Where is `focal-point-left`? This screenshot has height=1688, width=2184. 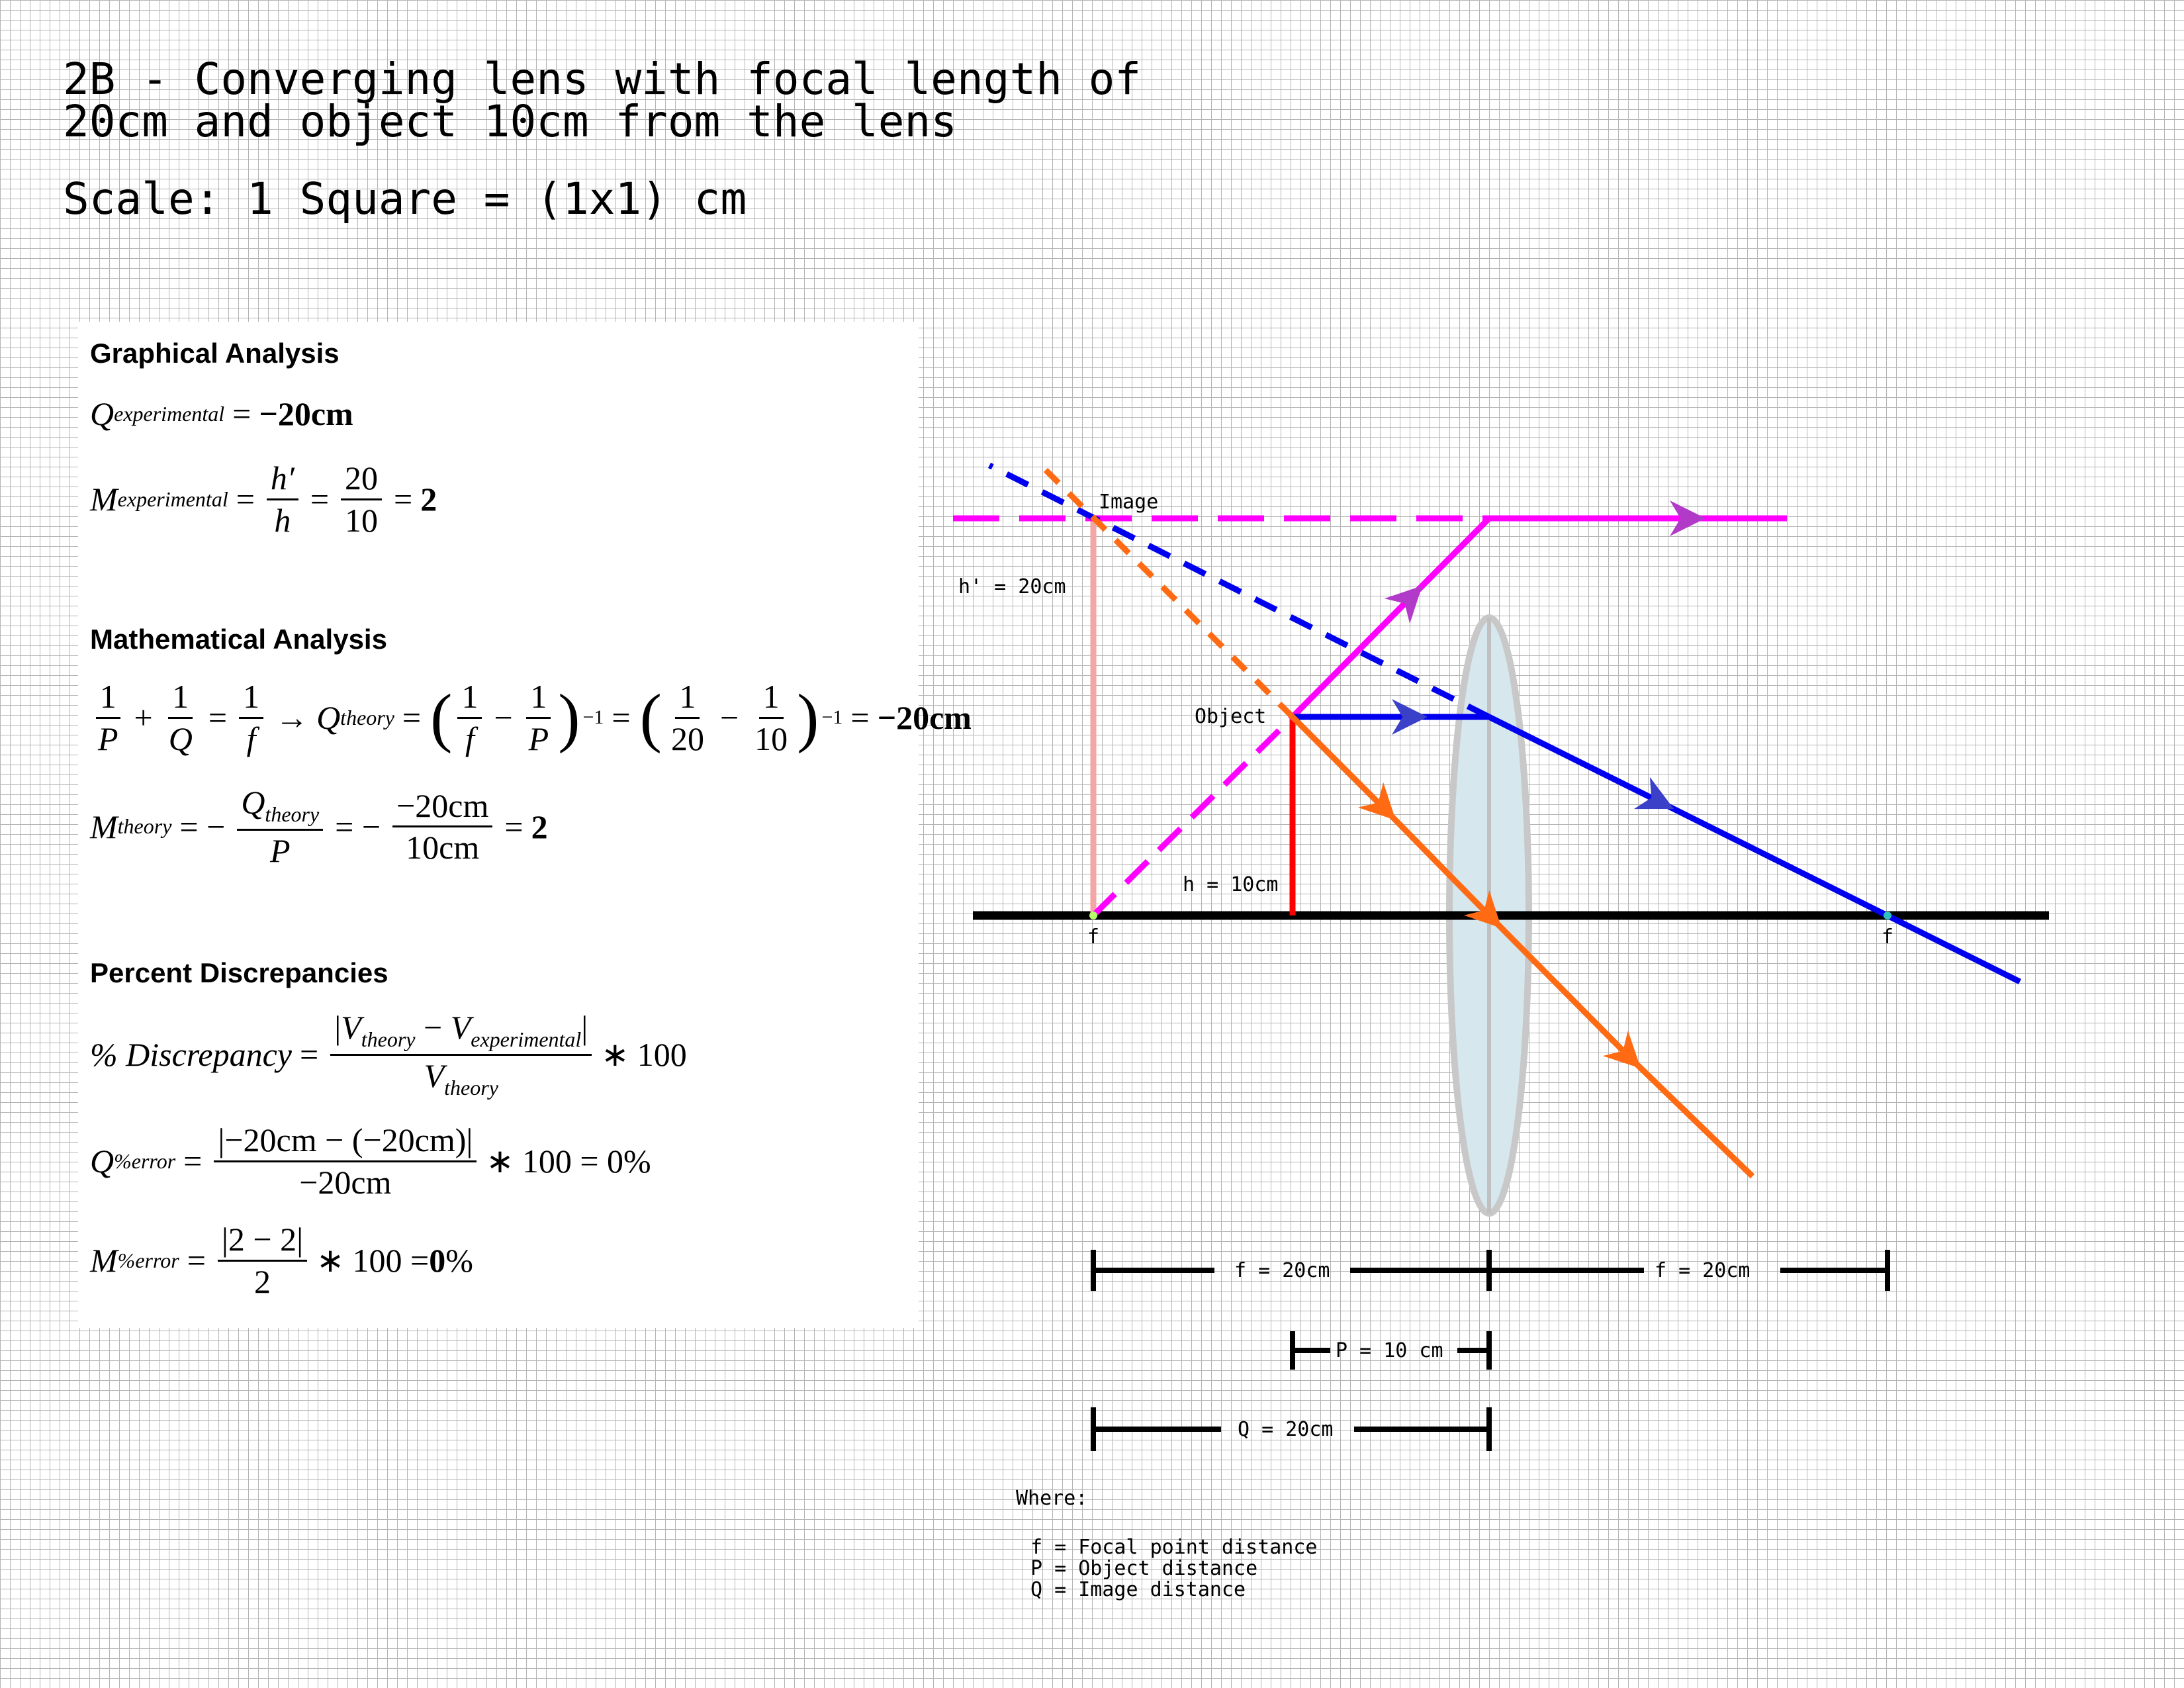
focal-point-left is located at coordinates (1093, 915).